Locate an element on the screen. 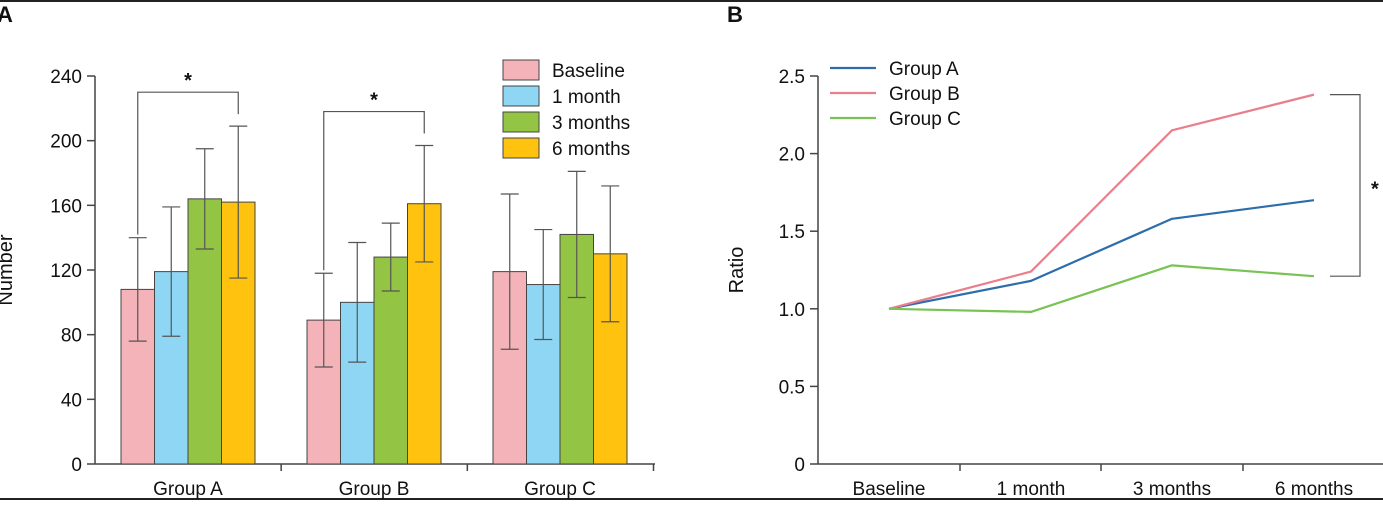 The image size is (1383, 507). panel-a-y-label: Number is located at coordinates (8, 269).